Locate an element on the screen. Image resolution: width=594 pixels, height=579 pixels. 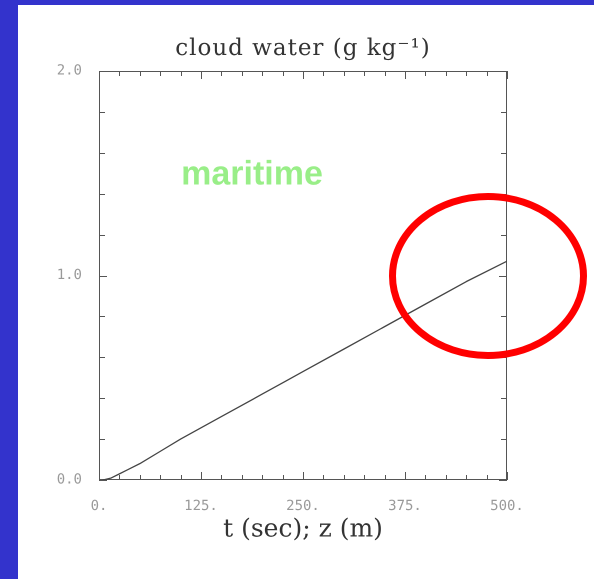
x-axis-title: t (sec); z (m) is located at coordinates (303, 528).